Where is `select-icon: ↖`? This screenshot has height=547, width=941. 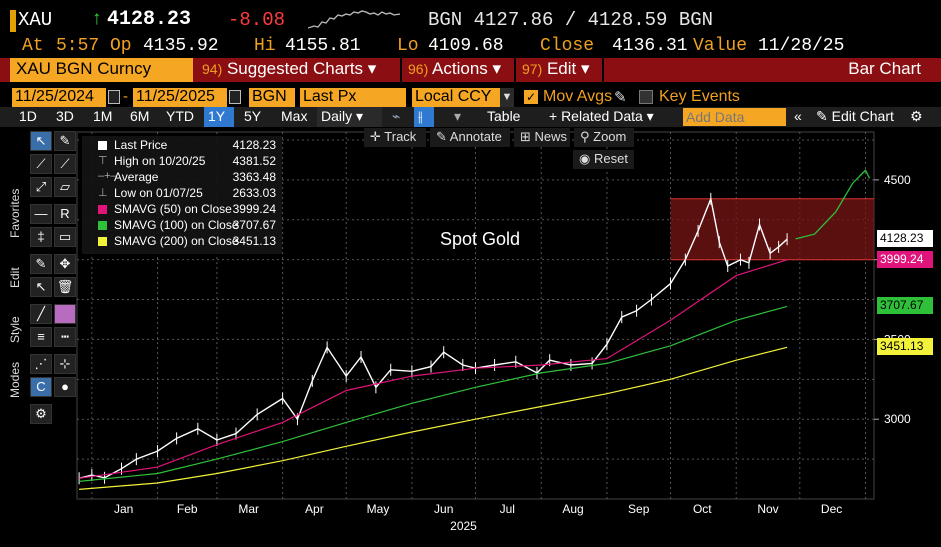 select-icon: ↖ is located at coordinates (41, 287).